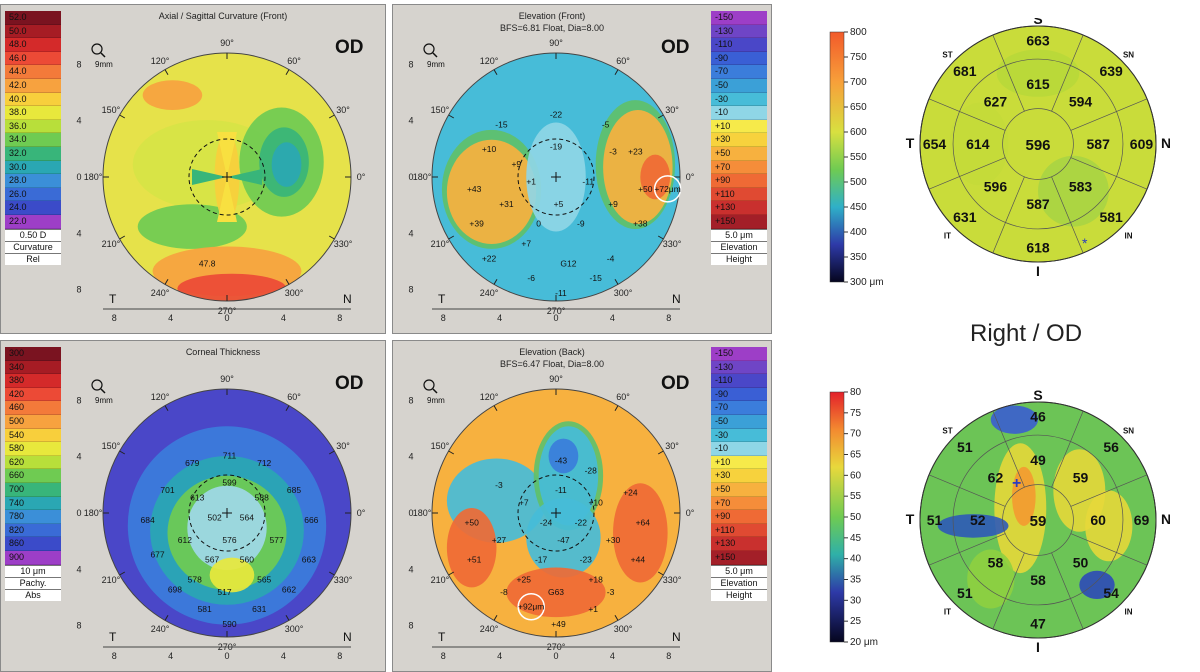  Describe the element at coordinates (289, 589) in the screenshot. I see `map-value: 662` at that location.